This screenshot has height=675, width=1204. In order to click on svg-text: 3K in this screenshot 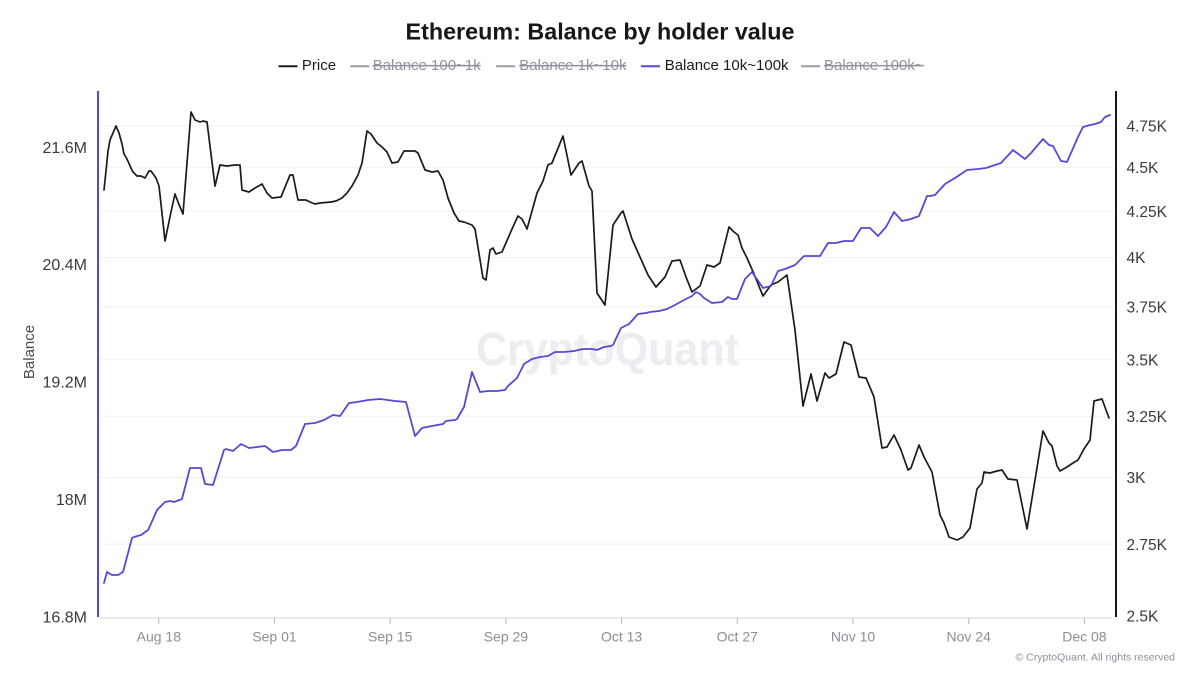, I will do `click(1137, 478)`.